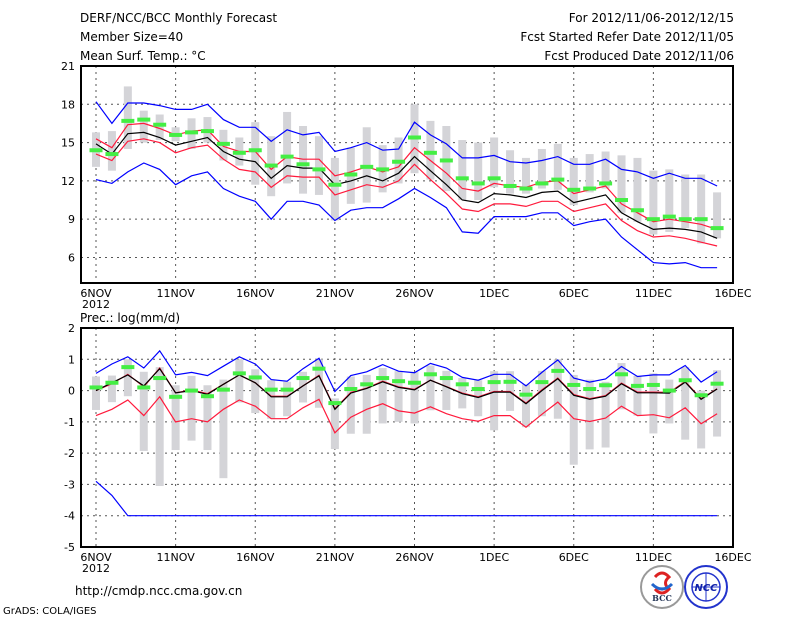  I want to click on variable-label: Mean Surf. Temp.: °C, so click(143, 56).